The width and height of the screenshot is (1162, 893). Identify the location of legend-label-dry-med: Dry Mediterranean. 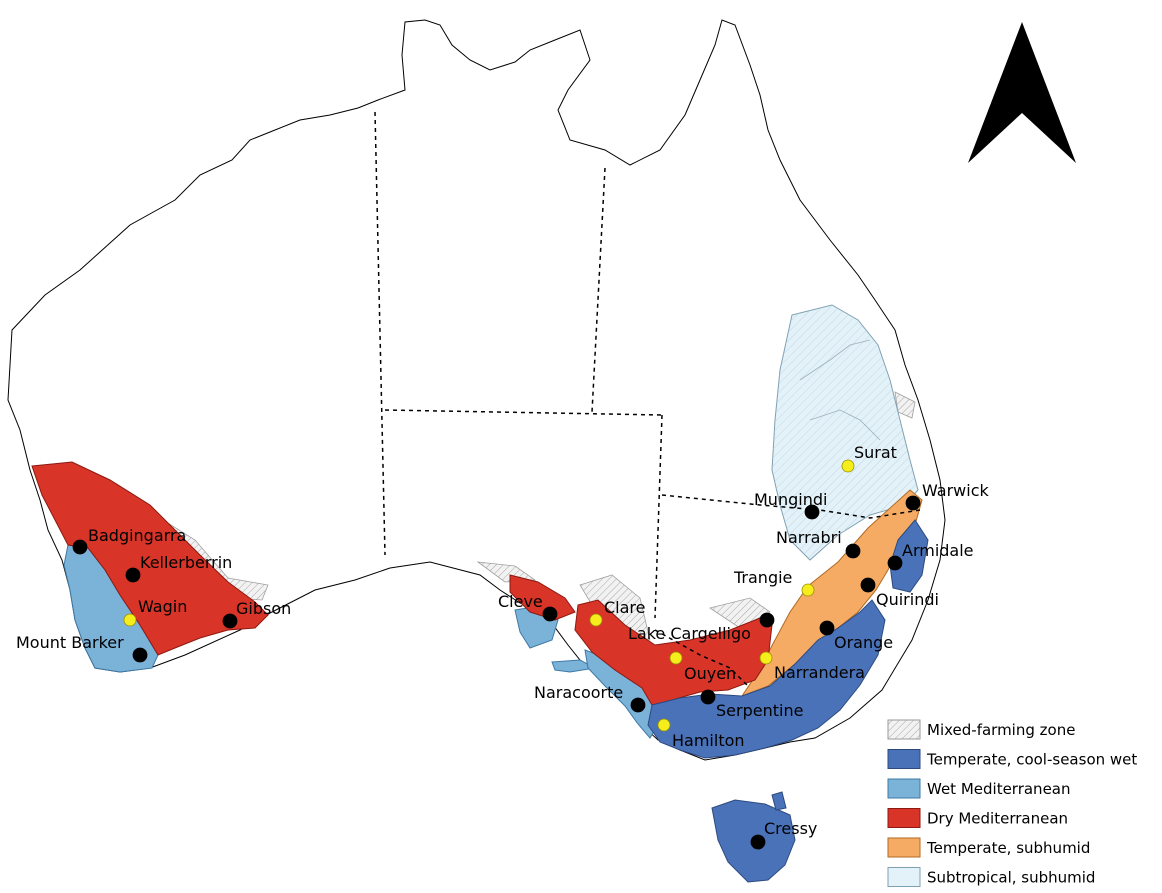
(997, 819).